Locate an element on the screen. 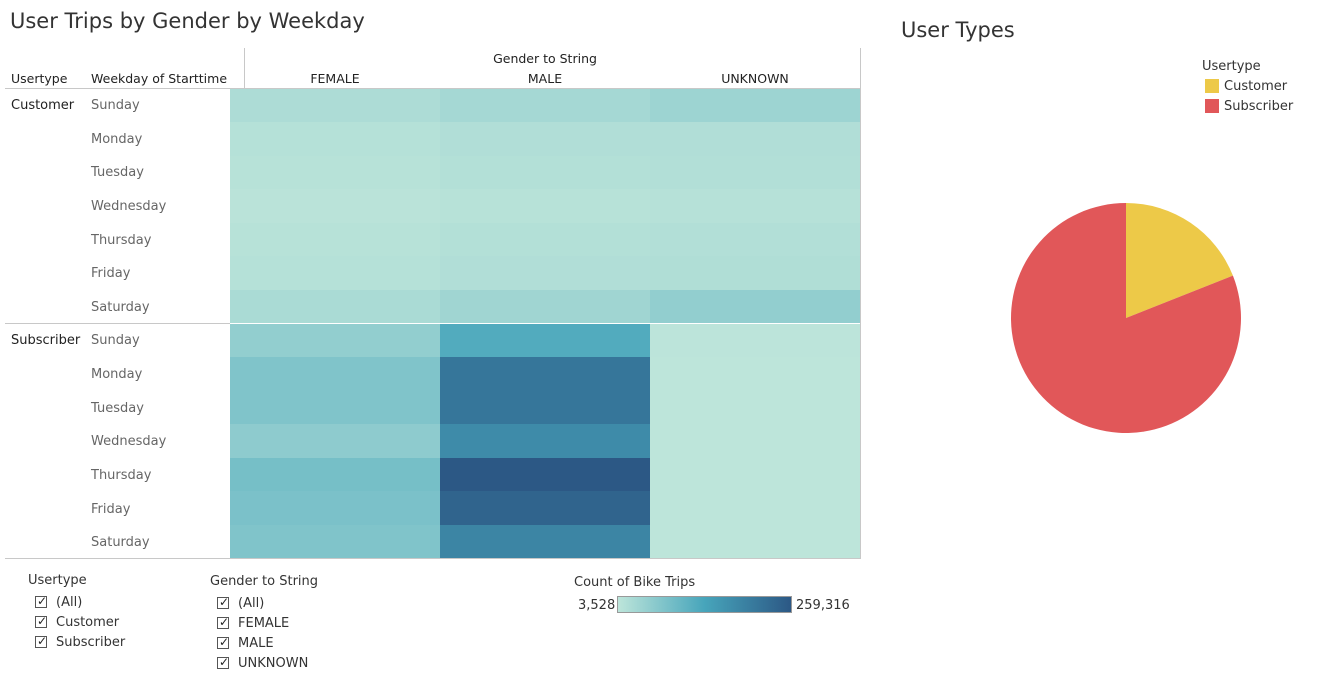 The image size is (1323, 681). filter-option-label: UNKNOWN is located at coordinates (273, 663).